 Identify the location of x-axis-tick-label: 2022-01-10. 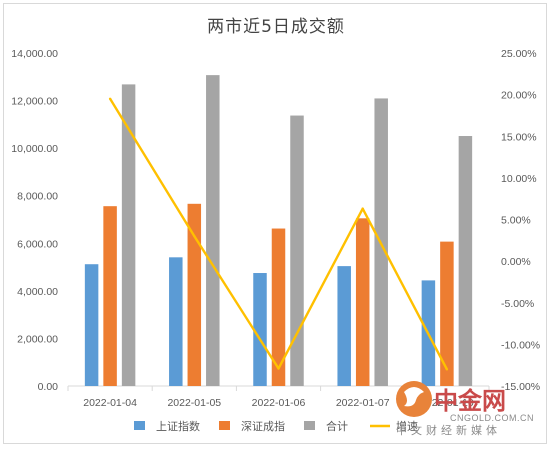
(447, 403).